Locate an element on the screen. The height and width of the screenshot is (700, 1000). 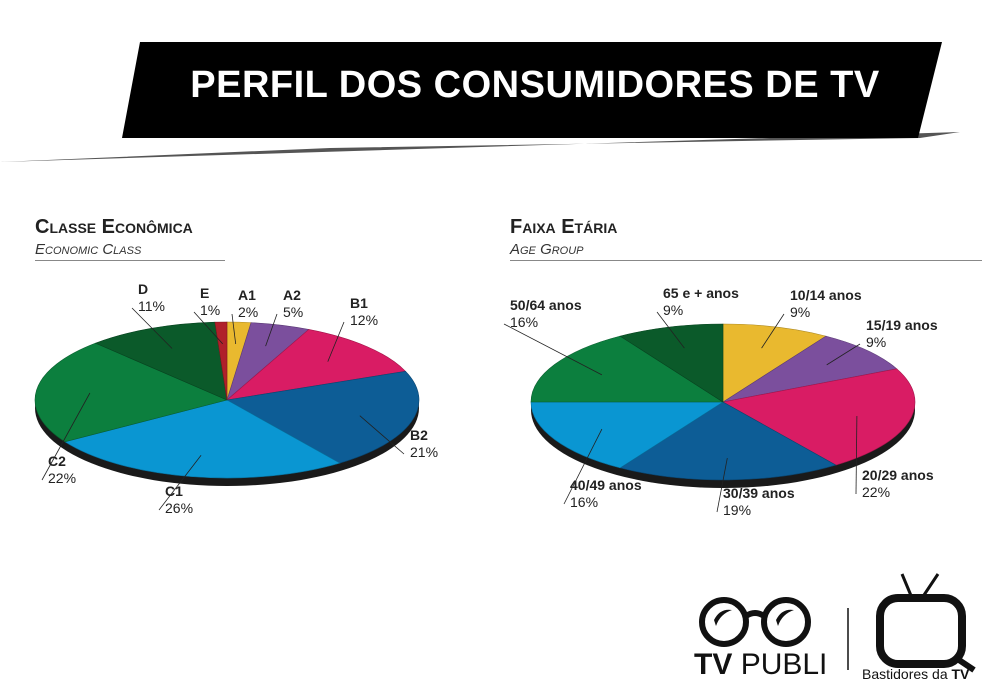
glasses-icon is located at coordinates (755, 622).